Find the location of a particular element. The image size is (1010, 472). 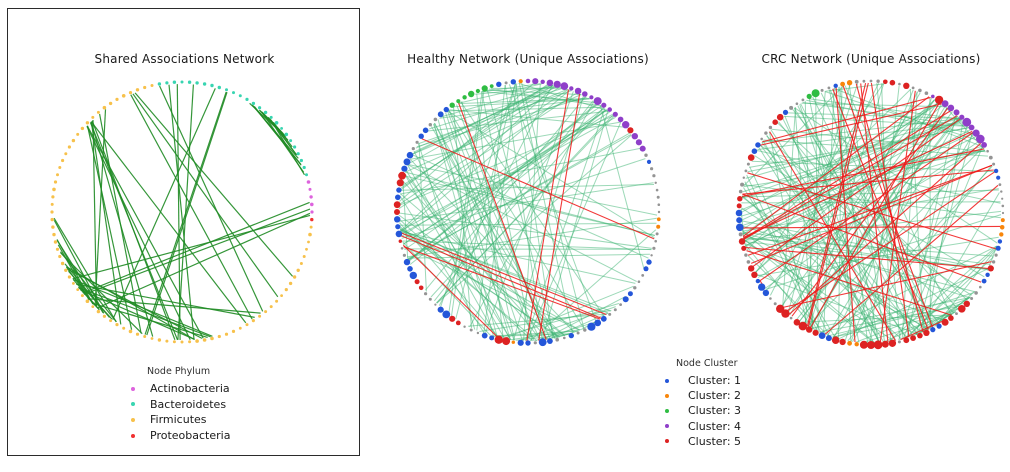

legend-label: Bacteroidetes is located at coordinates (188, 404).